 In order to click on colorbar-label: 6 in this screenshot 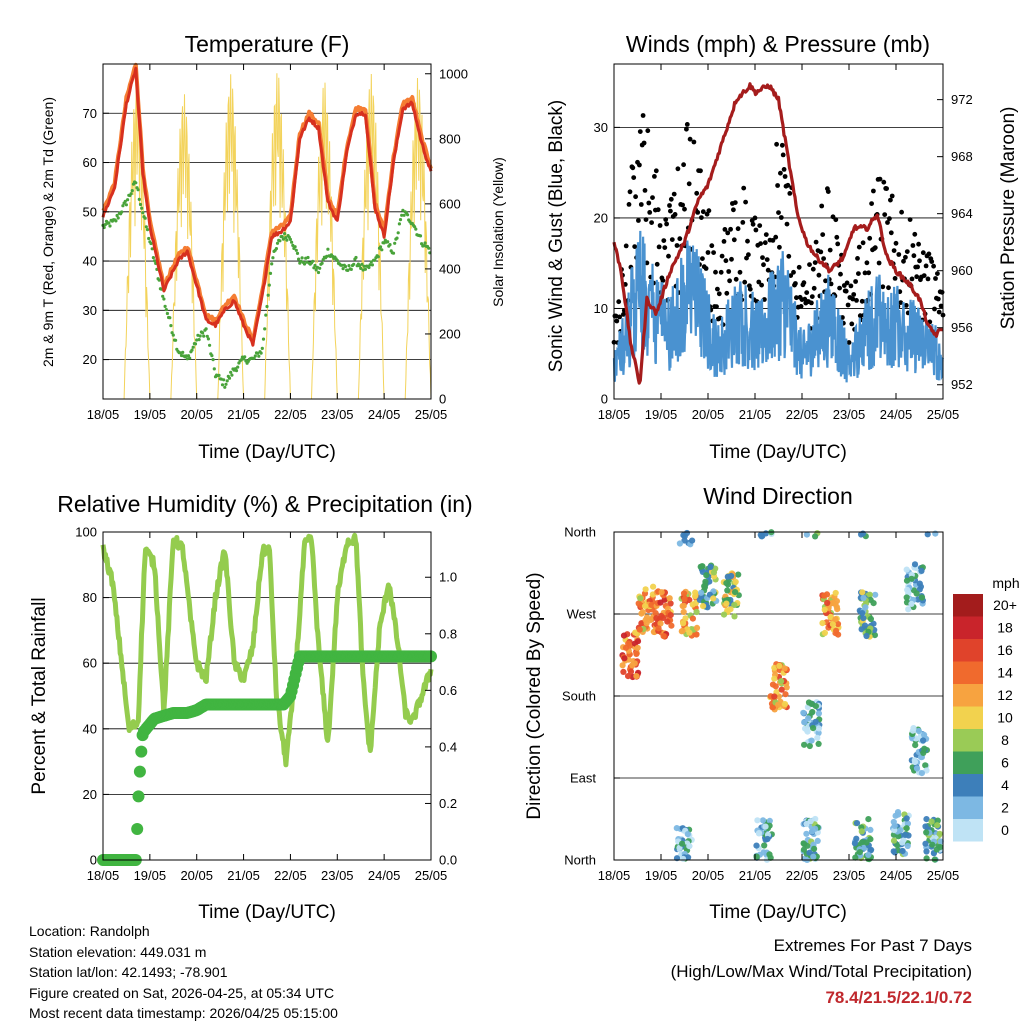, I will do `click(1005, 763)`.